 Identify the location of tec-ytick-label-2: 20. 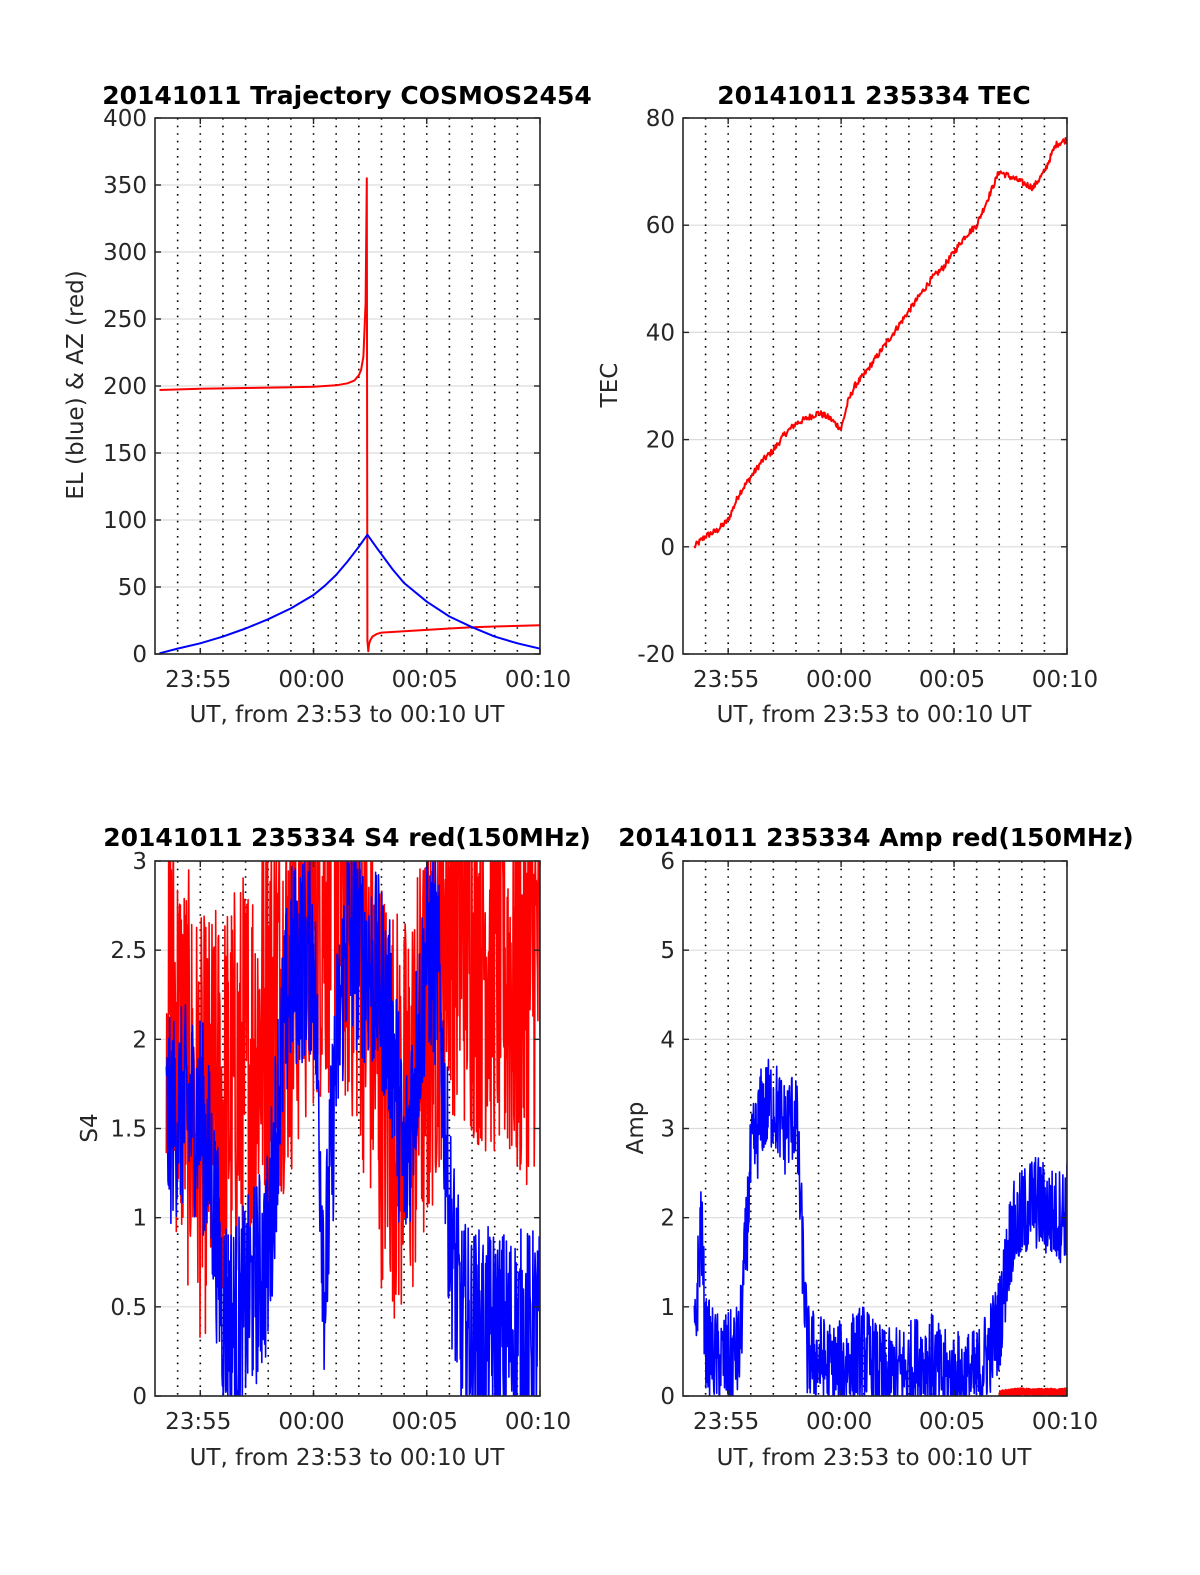
(660, 441).